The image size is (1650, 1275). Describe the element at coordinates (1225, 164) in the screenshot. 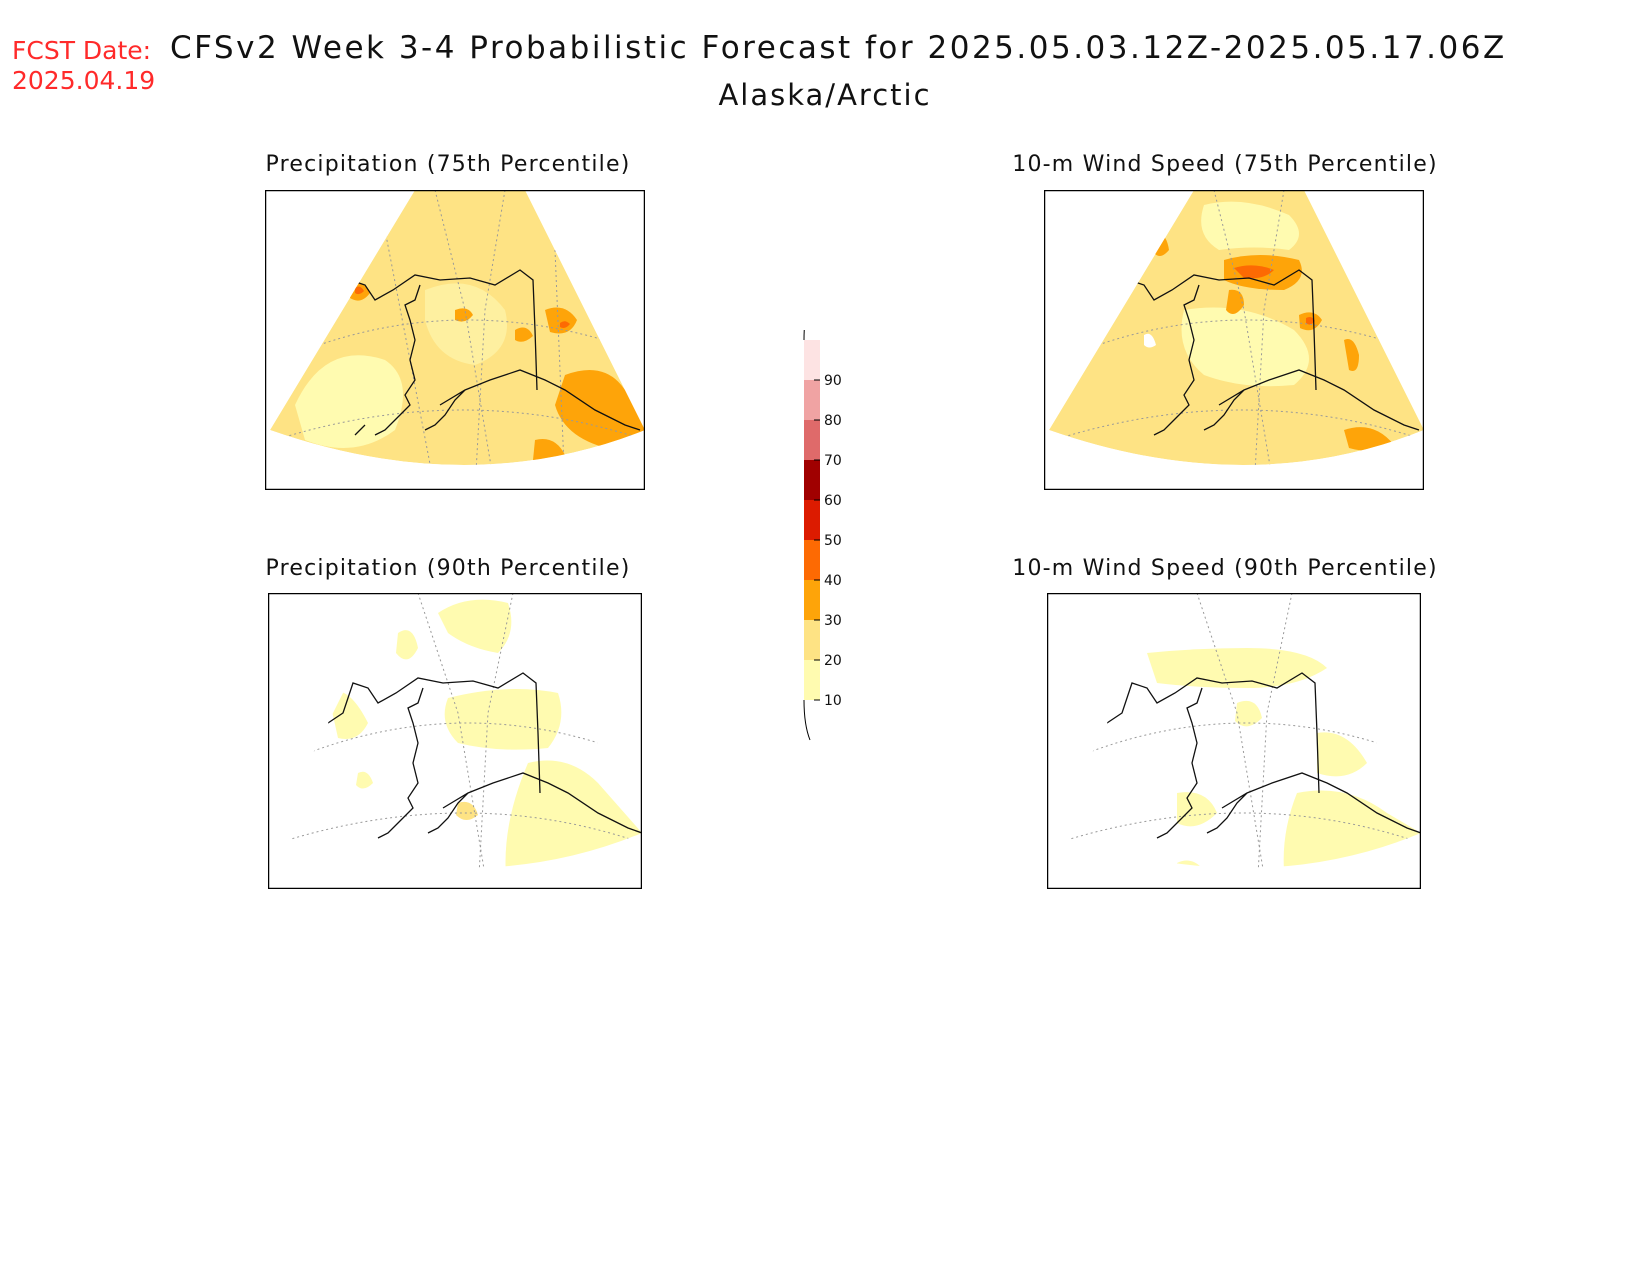

I see `panel-title-wind-75: 10-m Wind Speed (75th Percentile)` at that location.